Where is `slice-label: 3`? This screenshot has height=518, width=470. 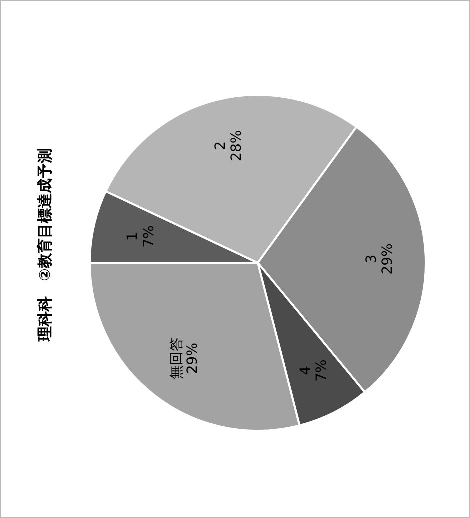
slice-label: 3 is located at coordinates (372, 259).